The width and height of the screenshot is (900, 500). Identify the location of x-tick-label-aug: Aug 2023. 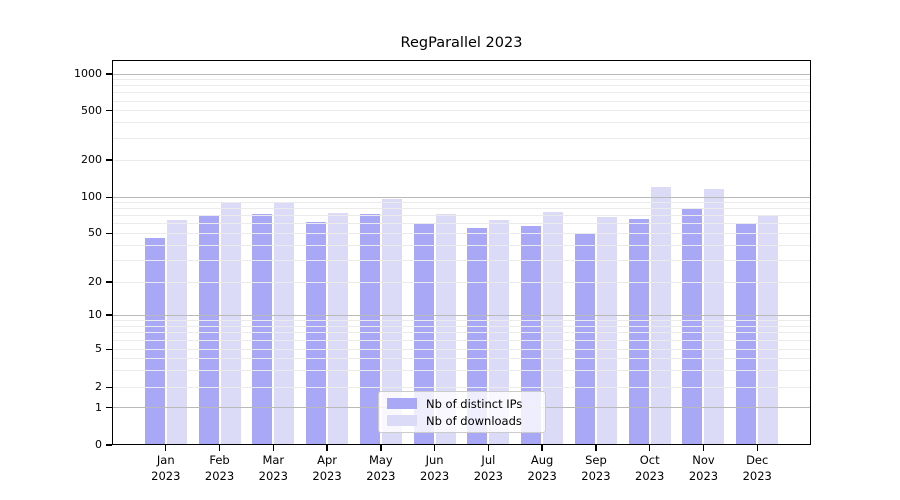
(542, 468).